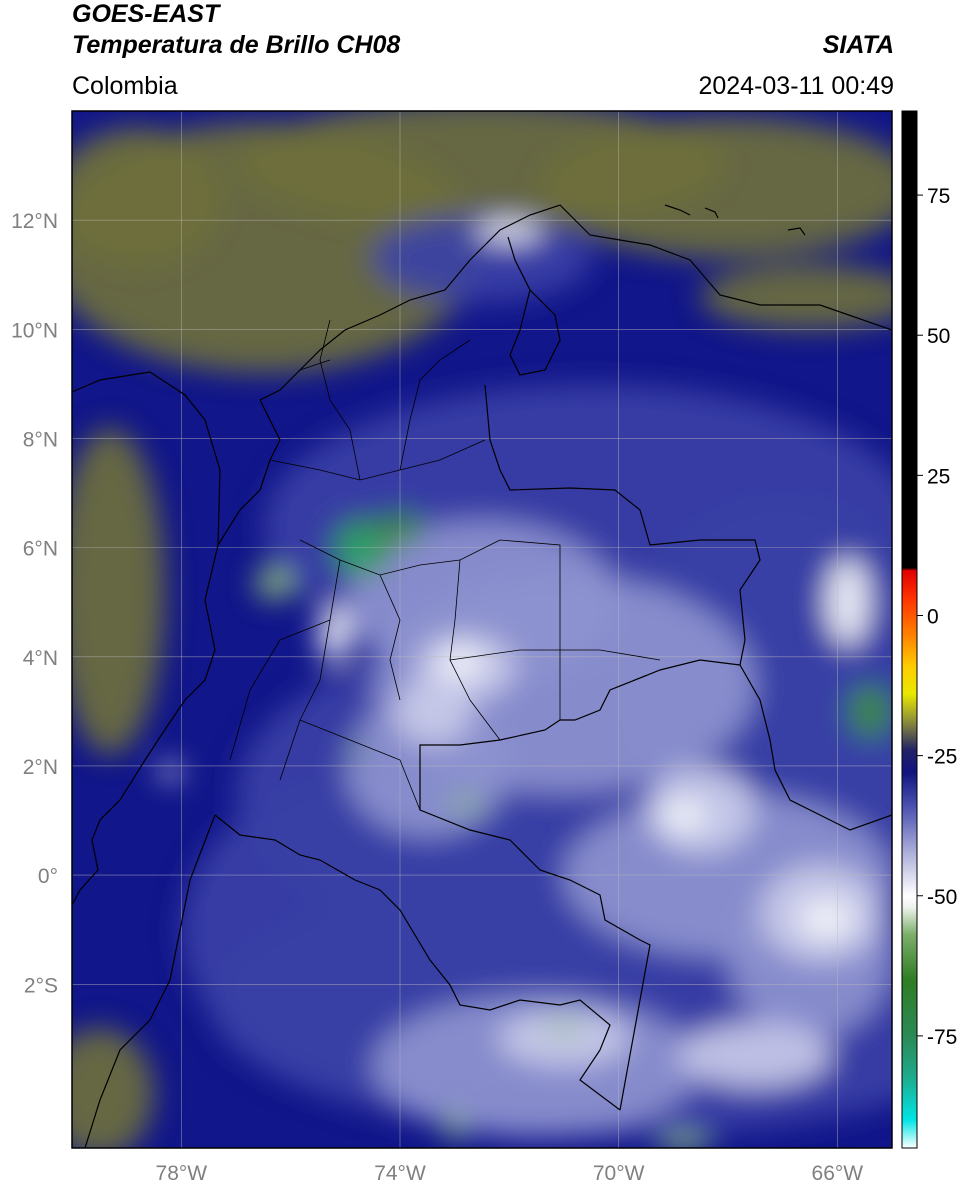  What do you see at coordinates (417, 962) in the screenshot?
I see `border-colombia-peru` at bounding box center [417, 962].